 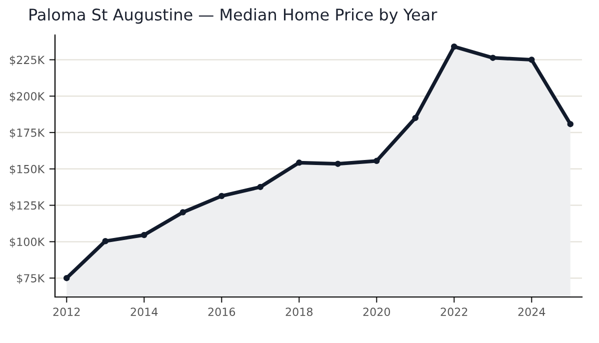 I want to click on y-tick-label: $225K, so click(x=27, y=61).